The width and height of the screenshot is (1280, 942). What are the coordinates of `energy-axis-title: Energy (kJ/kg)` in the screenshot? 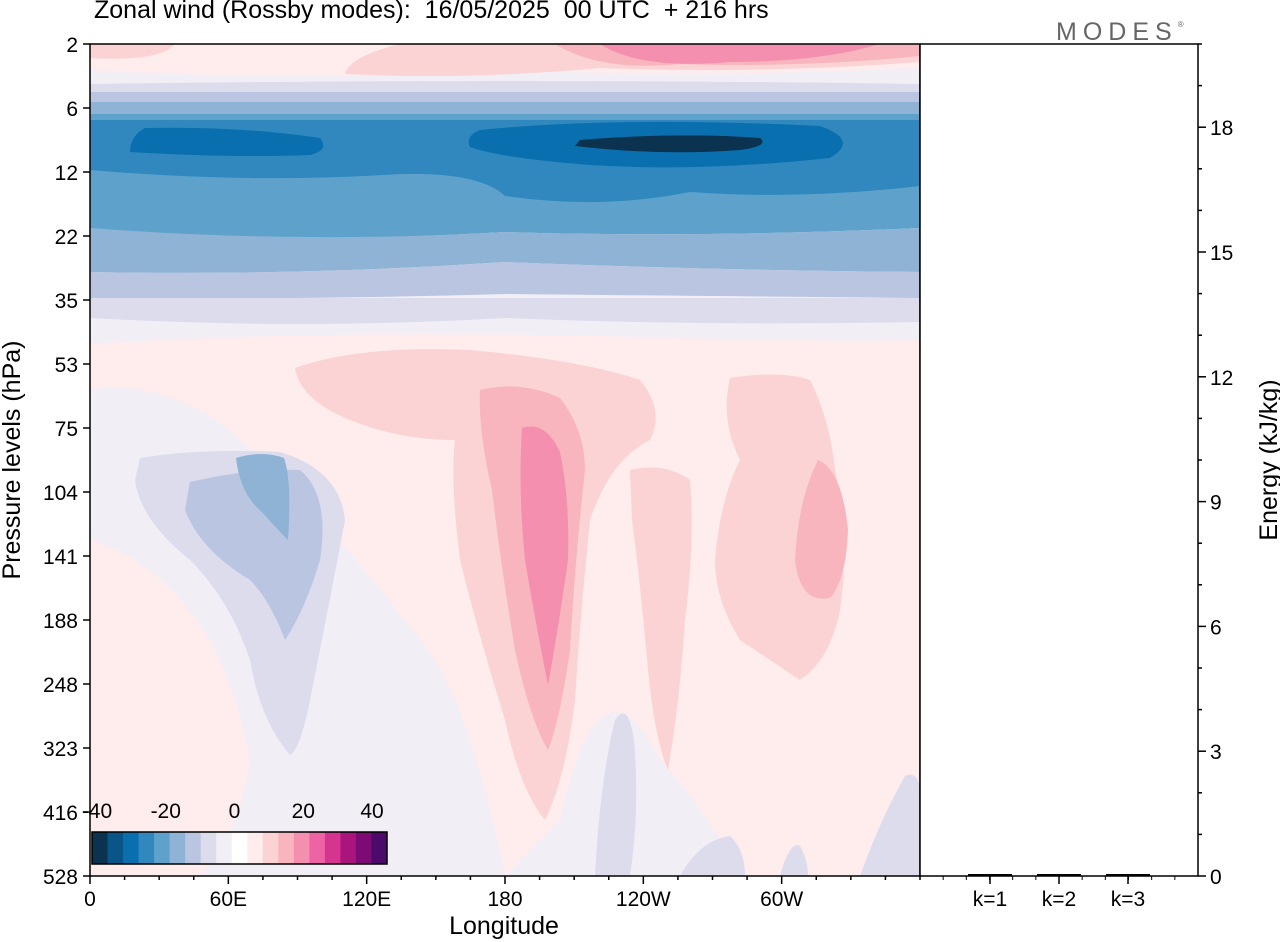 It's located at (1267, 459).